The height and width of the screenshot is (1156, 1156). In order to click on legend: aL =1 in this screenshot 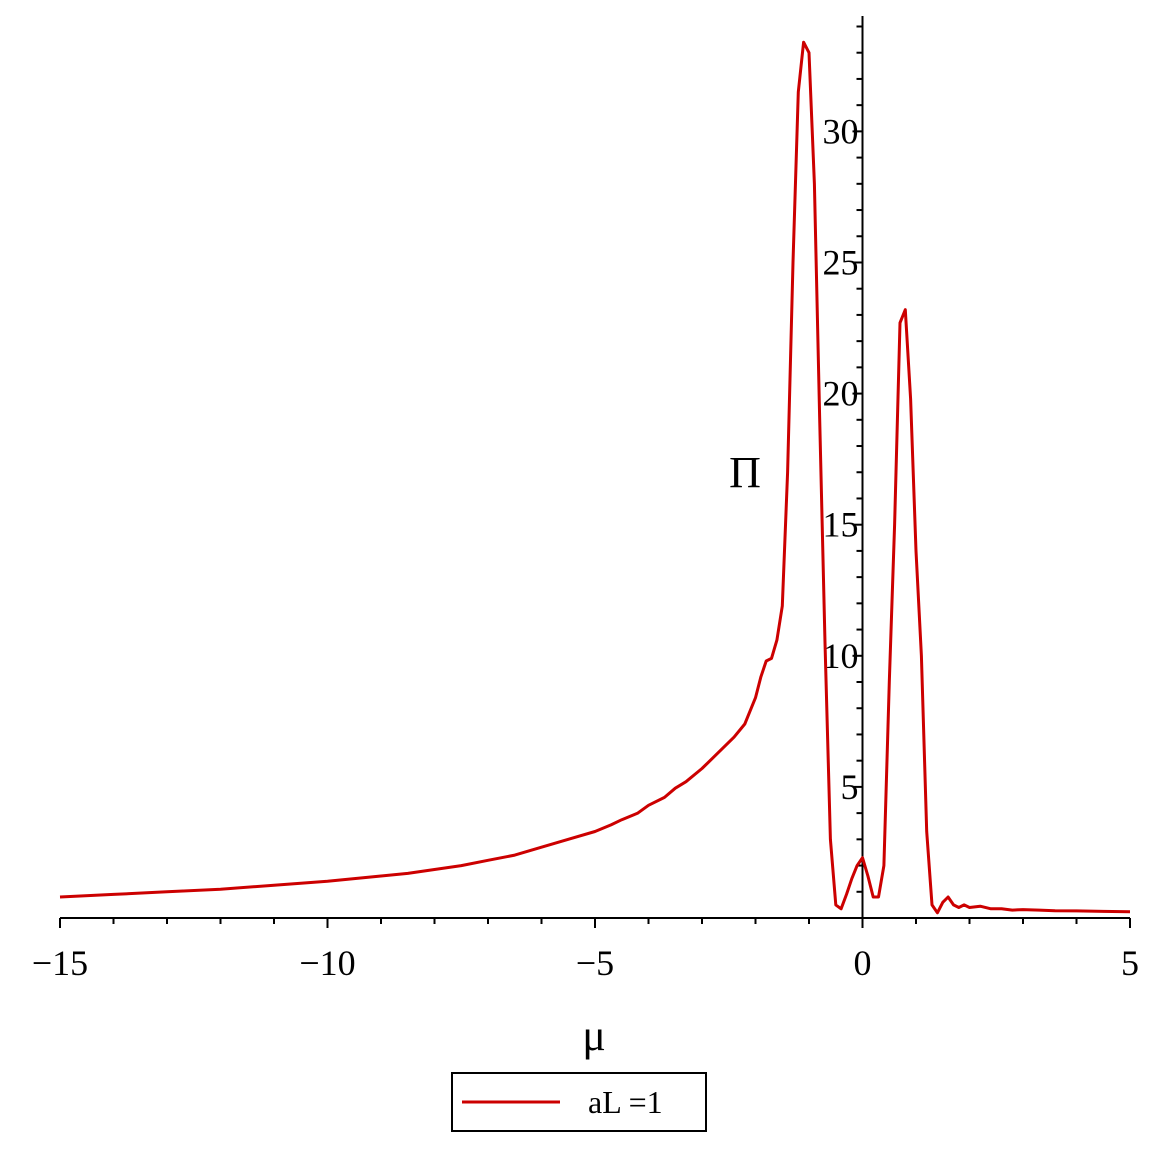, I will do `click(579, 1102)`.